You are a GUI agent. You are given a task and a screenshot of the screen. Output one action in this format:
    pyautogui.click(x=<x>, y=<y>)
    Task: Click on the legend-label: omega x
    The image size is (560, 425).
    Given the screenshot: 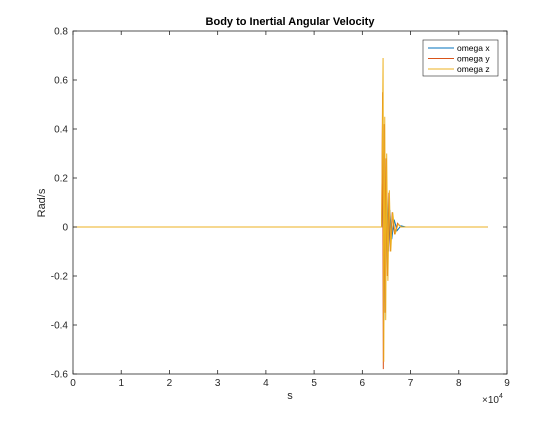 What is the action you would take?
    pyautogui.click(x=473, y=48)
    